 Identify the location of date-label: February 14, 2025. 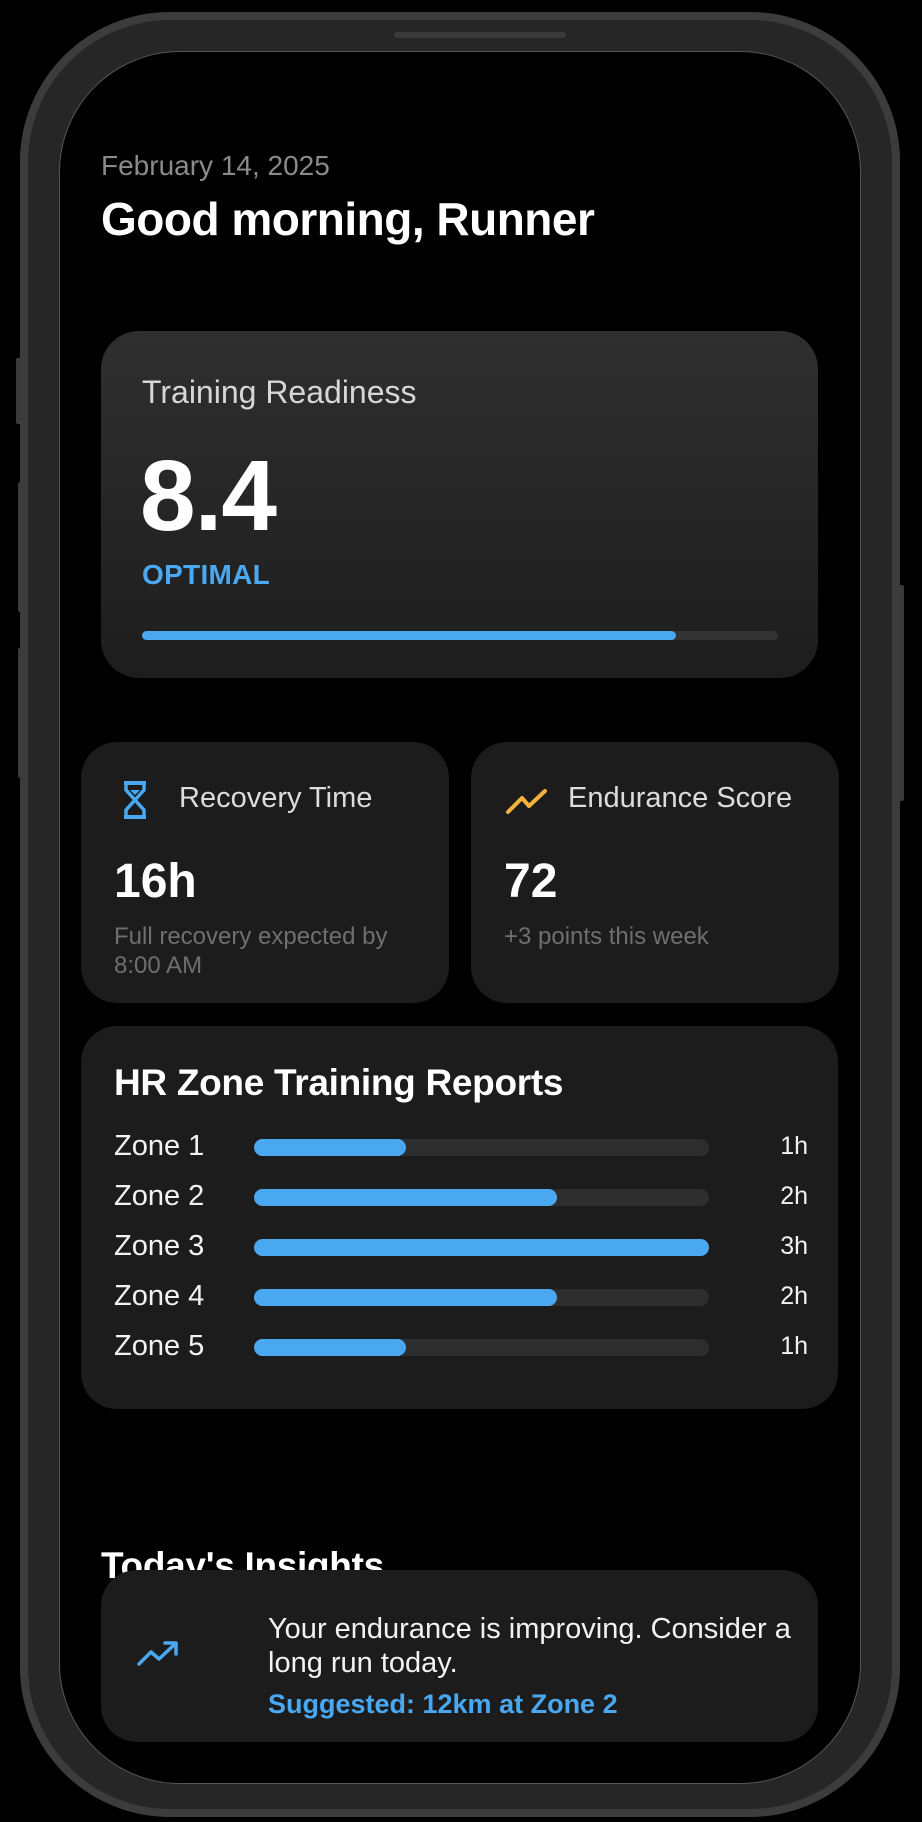
(215, 165).